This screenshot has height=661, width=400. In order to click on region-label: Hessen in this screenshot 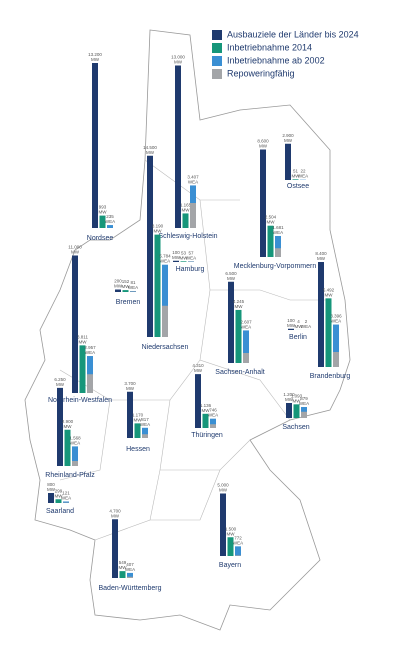, I will do `click(138, 449)`.